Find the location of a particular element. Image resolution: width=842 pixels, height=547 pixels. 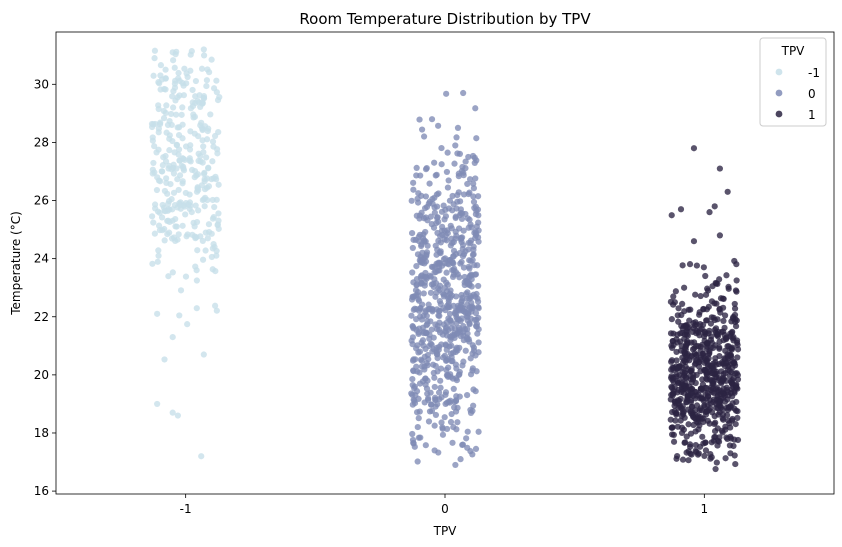

x-axis-label: TPV is located at coordinates (445, 531).